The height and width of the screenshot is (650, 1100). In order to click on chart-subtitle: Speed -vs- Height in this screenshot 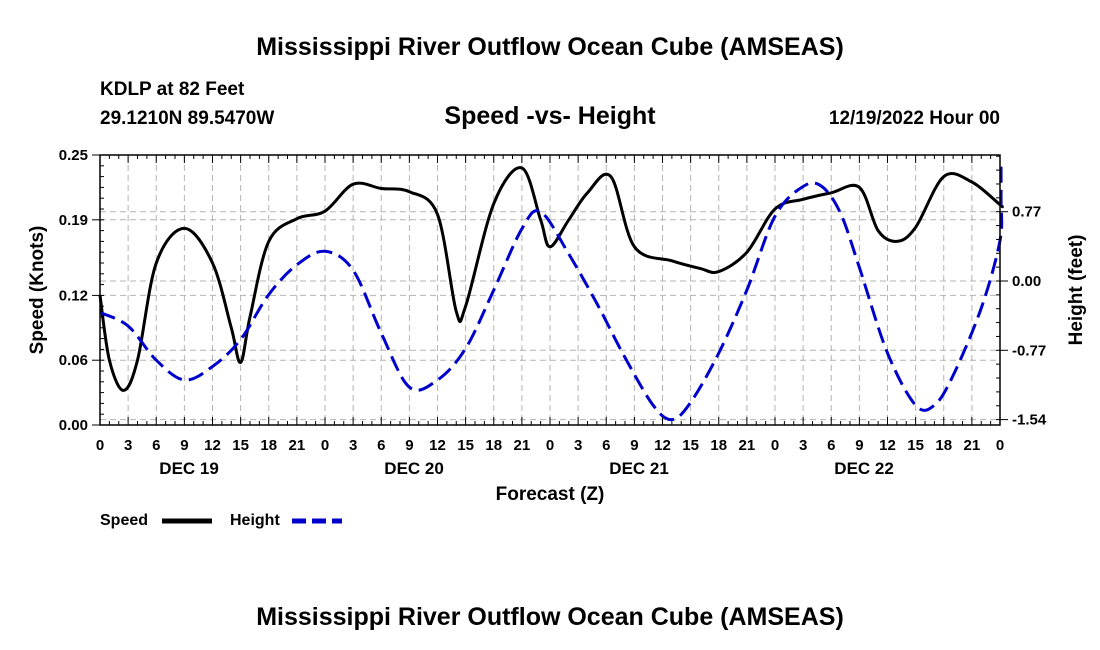, I will do `click(550, 116)`.